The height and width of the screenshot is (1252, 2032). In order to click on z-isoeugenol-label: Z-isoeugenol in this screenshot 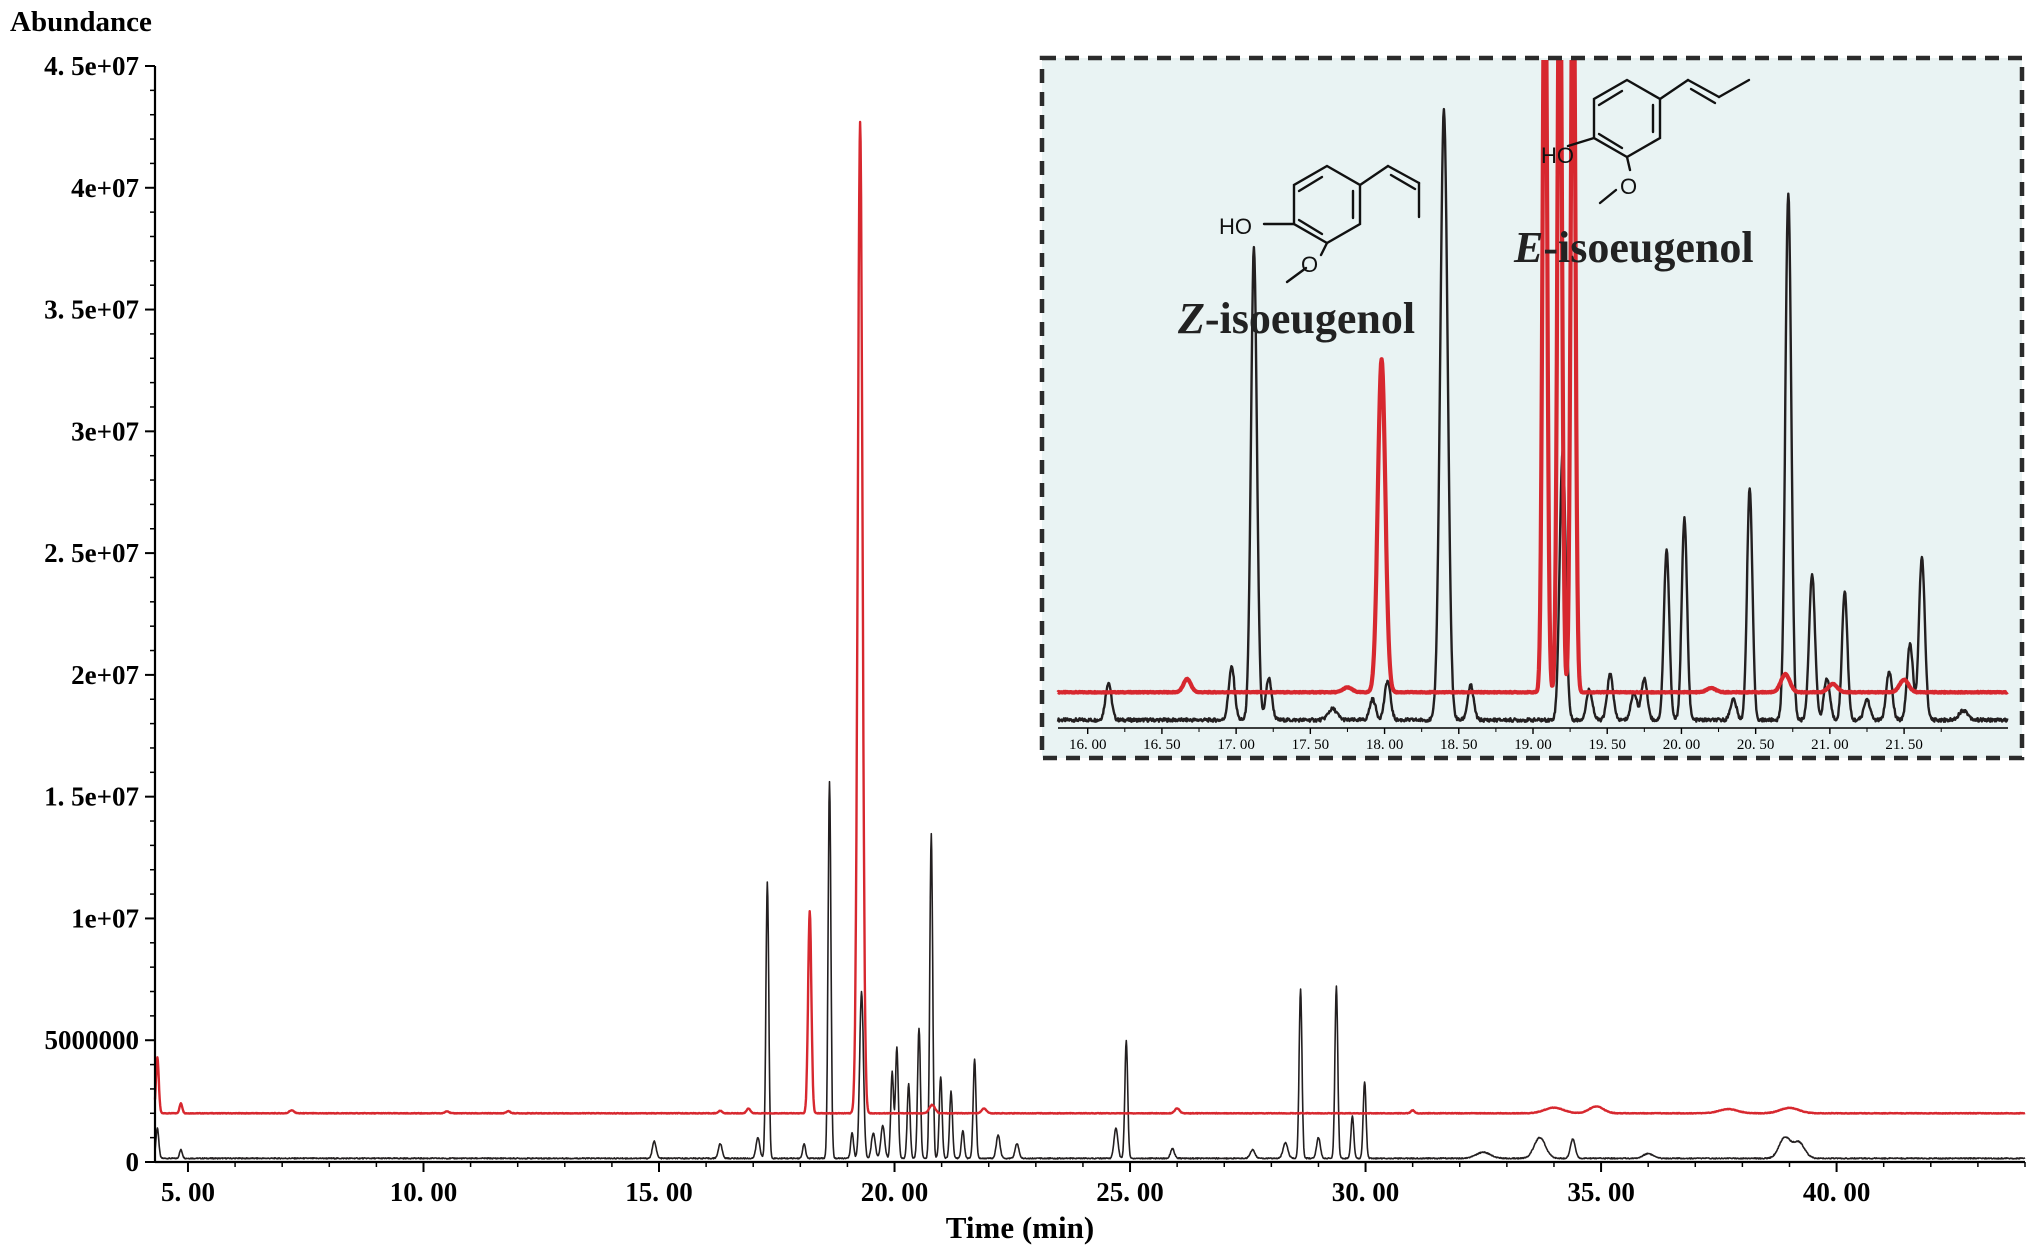, I will do `click(1296, 318)`.